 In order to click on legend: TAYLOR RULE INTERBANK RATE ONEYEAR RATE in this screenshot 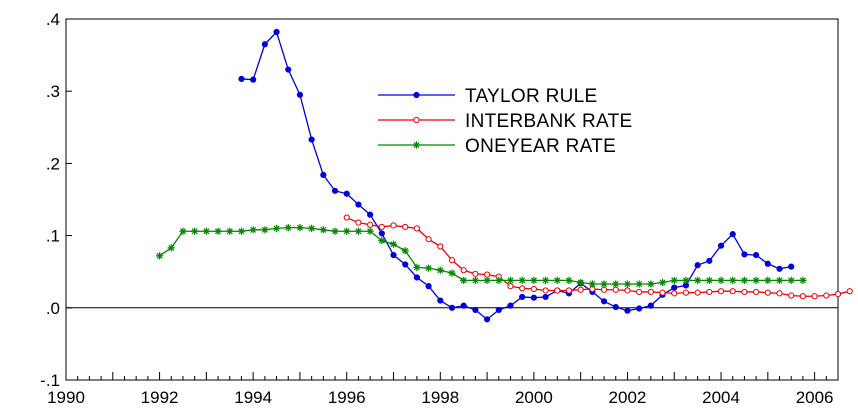, I will do `click(505, 121)`.